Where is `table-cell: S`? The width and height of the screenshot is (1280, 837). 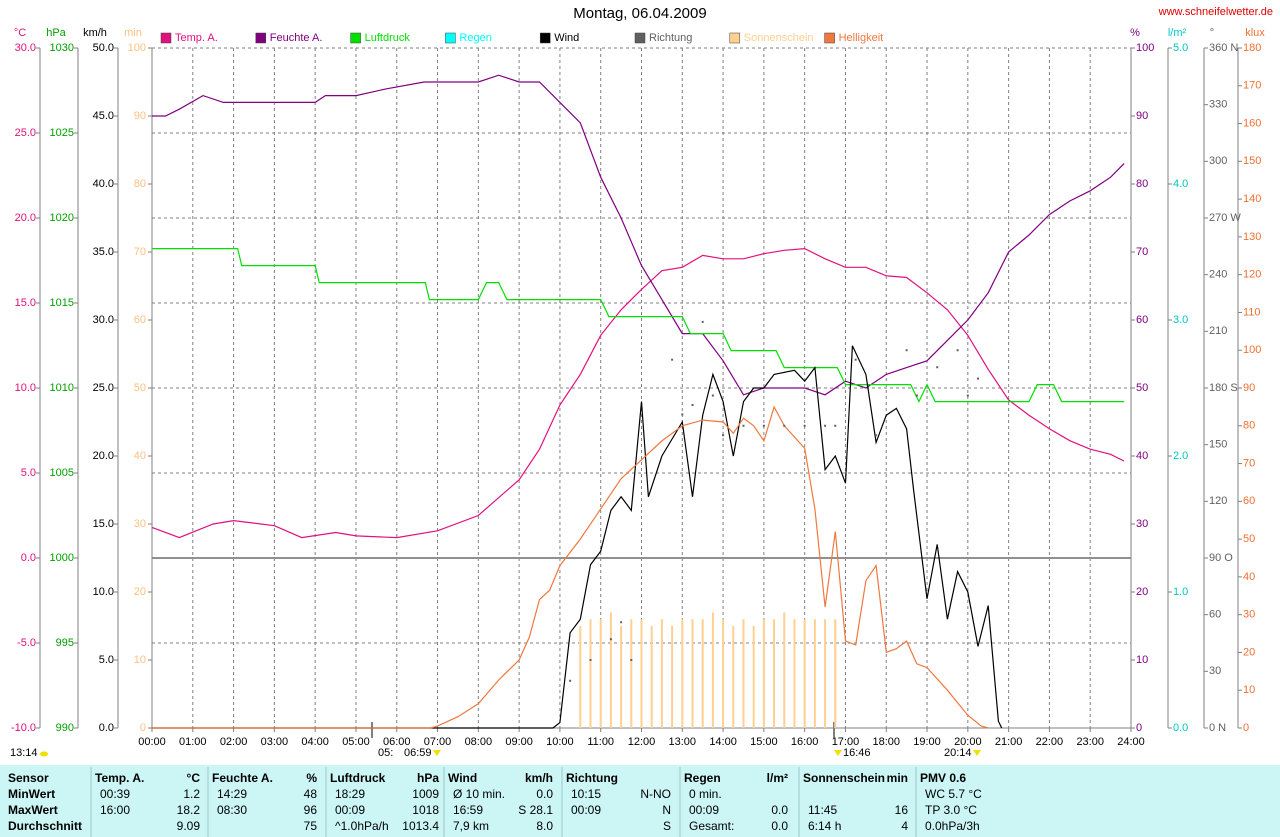
table-cell: S is located at coordinates (667, 826).